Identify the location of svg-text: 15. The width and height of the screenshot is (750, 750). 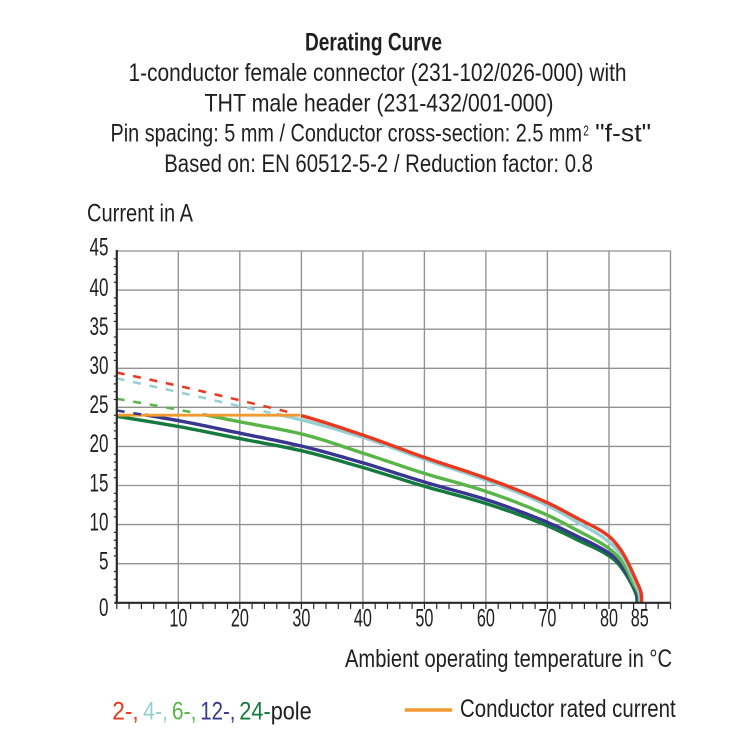
(99, 483).